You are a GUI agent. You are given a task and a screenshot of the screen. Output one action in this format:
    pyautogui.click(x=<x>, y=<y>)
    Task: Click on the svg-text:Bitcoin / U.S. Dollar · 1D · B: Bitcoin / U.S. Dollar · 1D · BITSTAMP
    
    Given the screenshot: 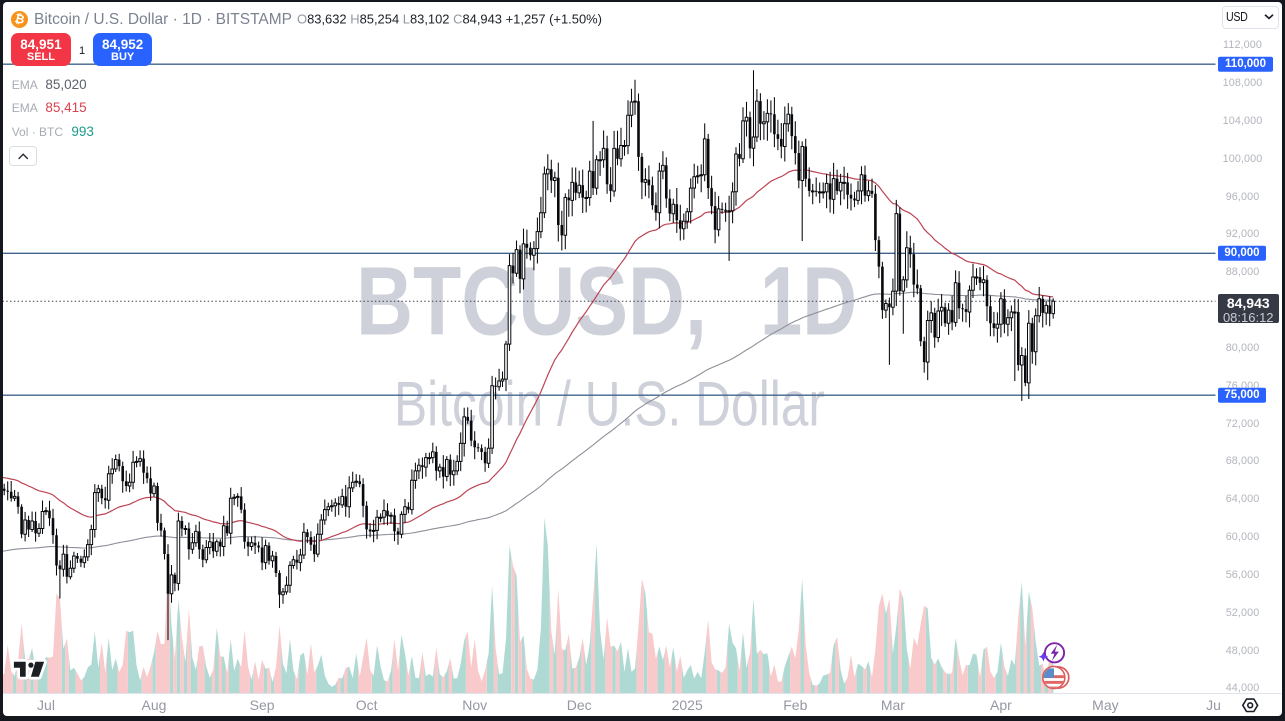 What is the action you would take?
    pyautogui.click(x=163, y=19)
    